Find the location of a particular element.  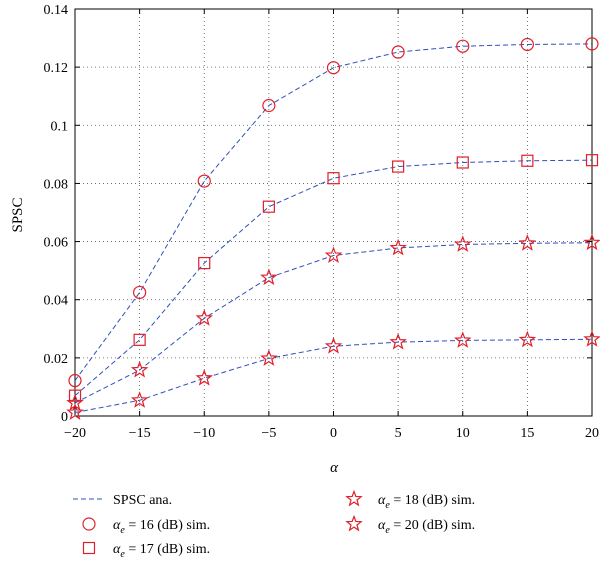

legend-label-3: αe = 17 (dB) sim. is located at coordinates (161, 551).